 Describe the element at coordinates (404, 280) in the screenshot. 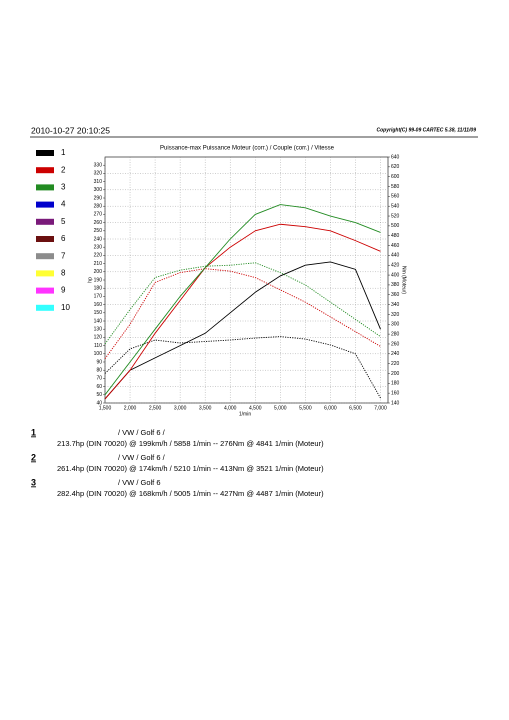

I see `y2-axis-label: Nm (Moteur)` at that location.